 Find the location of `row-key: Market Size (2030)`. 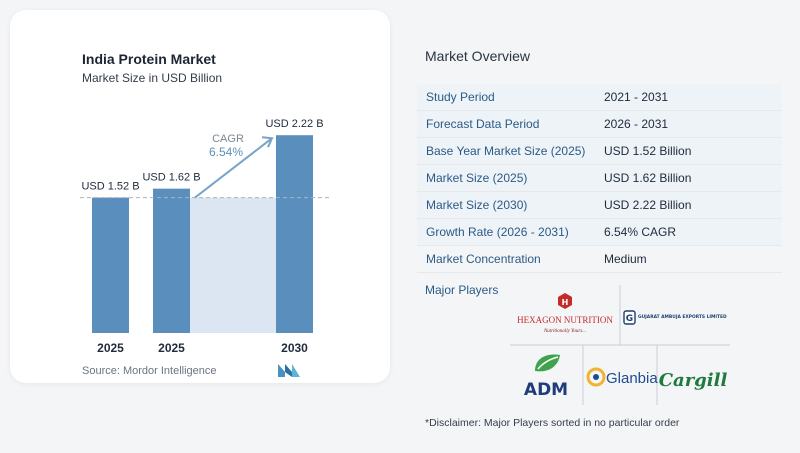

row-key: Market Size (2030) is located at coordinates (477, 205).